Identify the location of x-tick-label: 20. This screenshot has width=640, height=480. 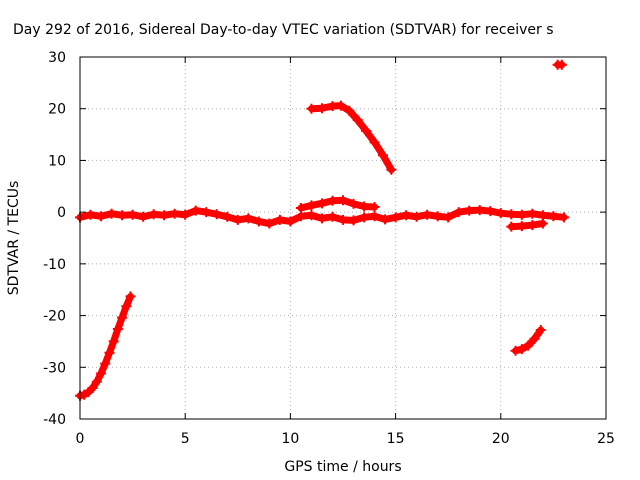
(501, 439).